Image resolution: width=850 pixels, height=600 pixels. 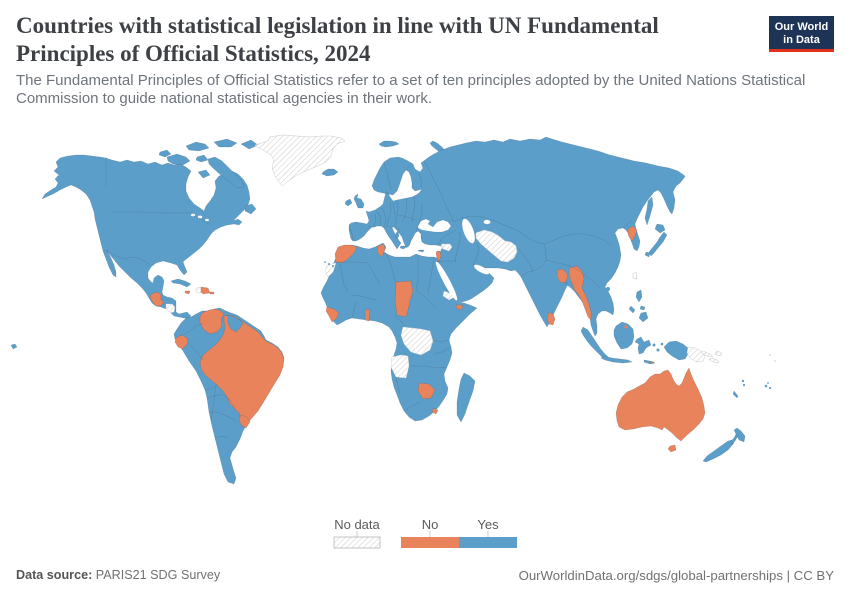 I want to click on svg-text: No data, so click(x=357, y=524).